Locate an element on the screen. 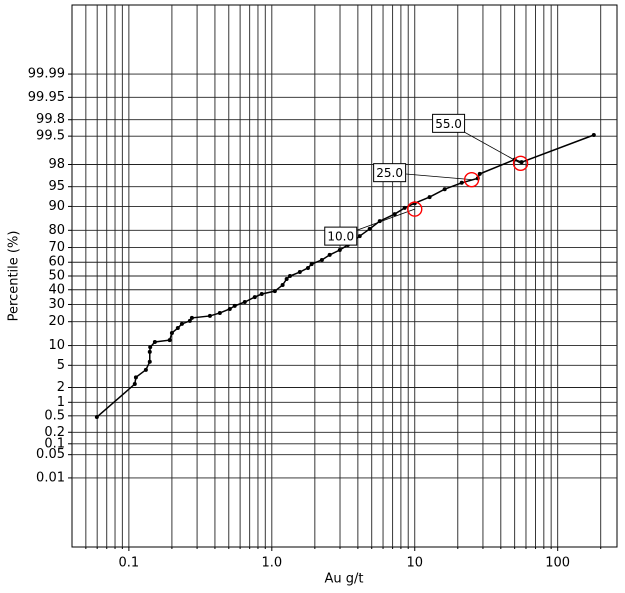 The image size is (625, 593). y-tick-label: 99.5 is located at coordinates (50, 136).